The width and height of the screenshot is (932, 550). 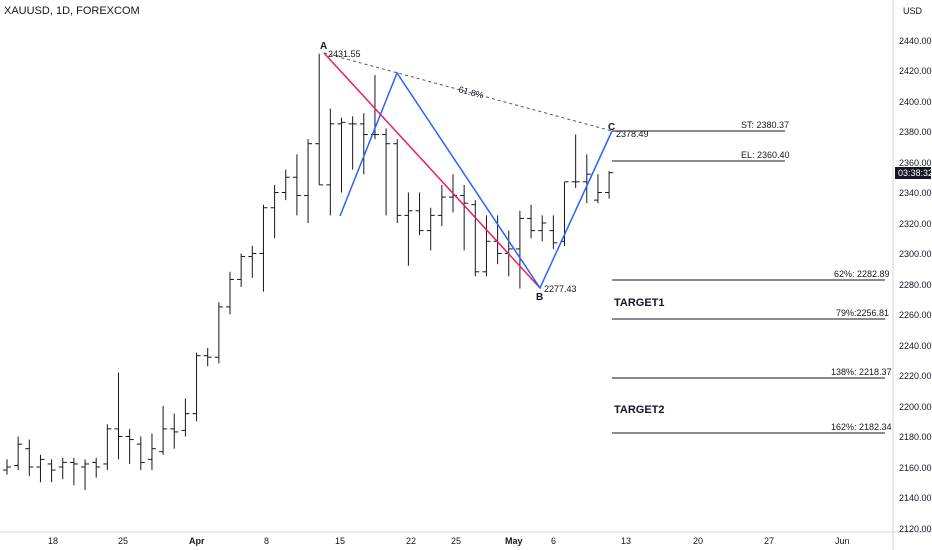 I want to click on price-tick: 2280.00, so click(x=915, y=285).